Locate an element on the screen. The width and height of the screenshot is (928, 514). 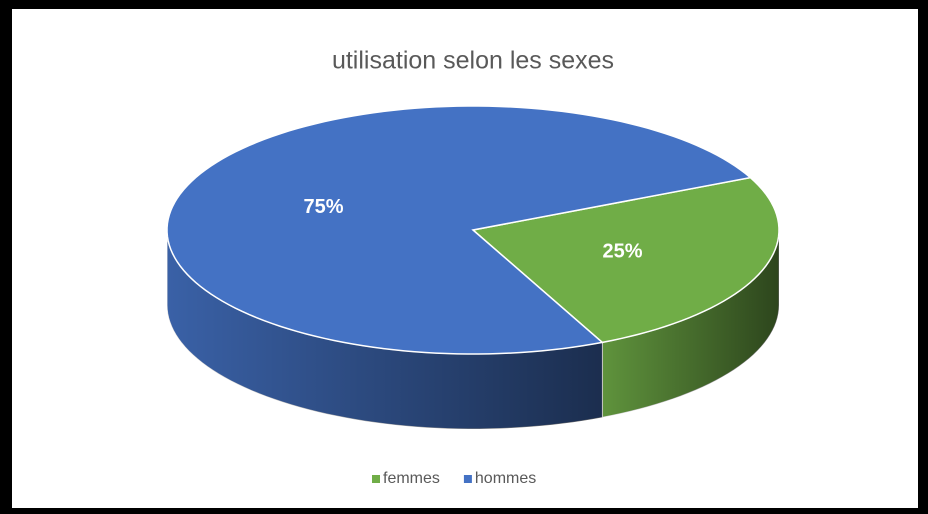
chart-title: utilisation selon les sexes is located at coordinates (473, 61).